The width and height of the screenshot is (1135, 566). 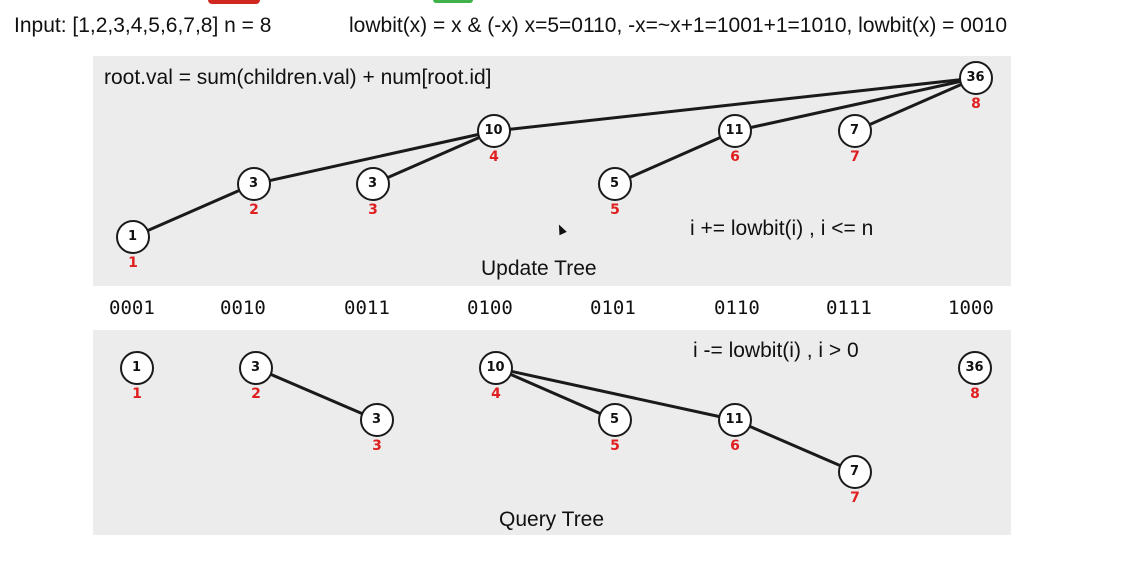 I want to click on update-tree-title: Update Tree, so click(x=539, y=268).